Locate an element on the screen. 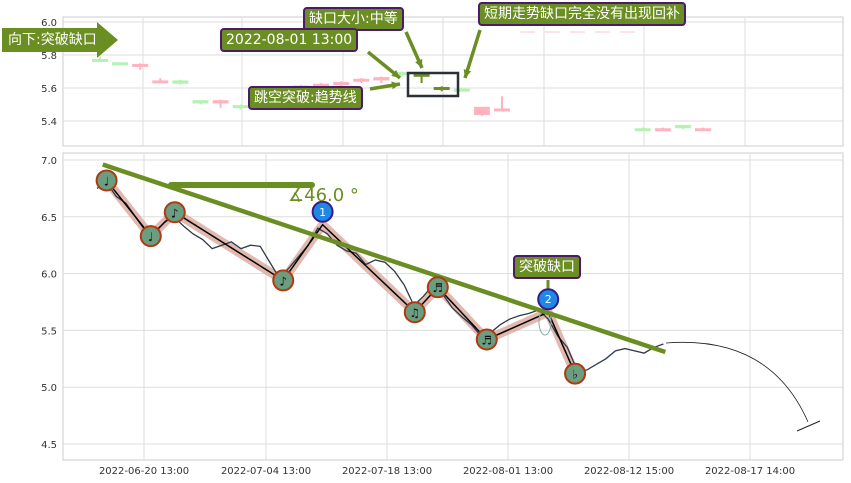 The width and height of the screenshot is (851, 483). projection-end is located at coordinates (808, 426).